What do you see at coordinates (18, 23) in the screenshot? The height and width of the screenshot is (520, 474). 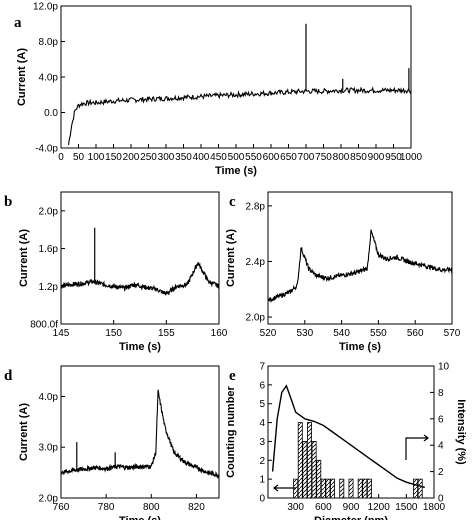 I see `panel-label-a: a` at bounding box center [18, 23].